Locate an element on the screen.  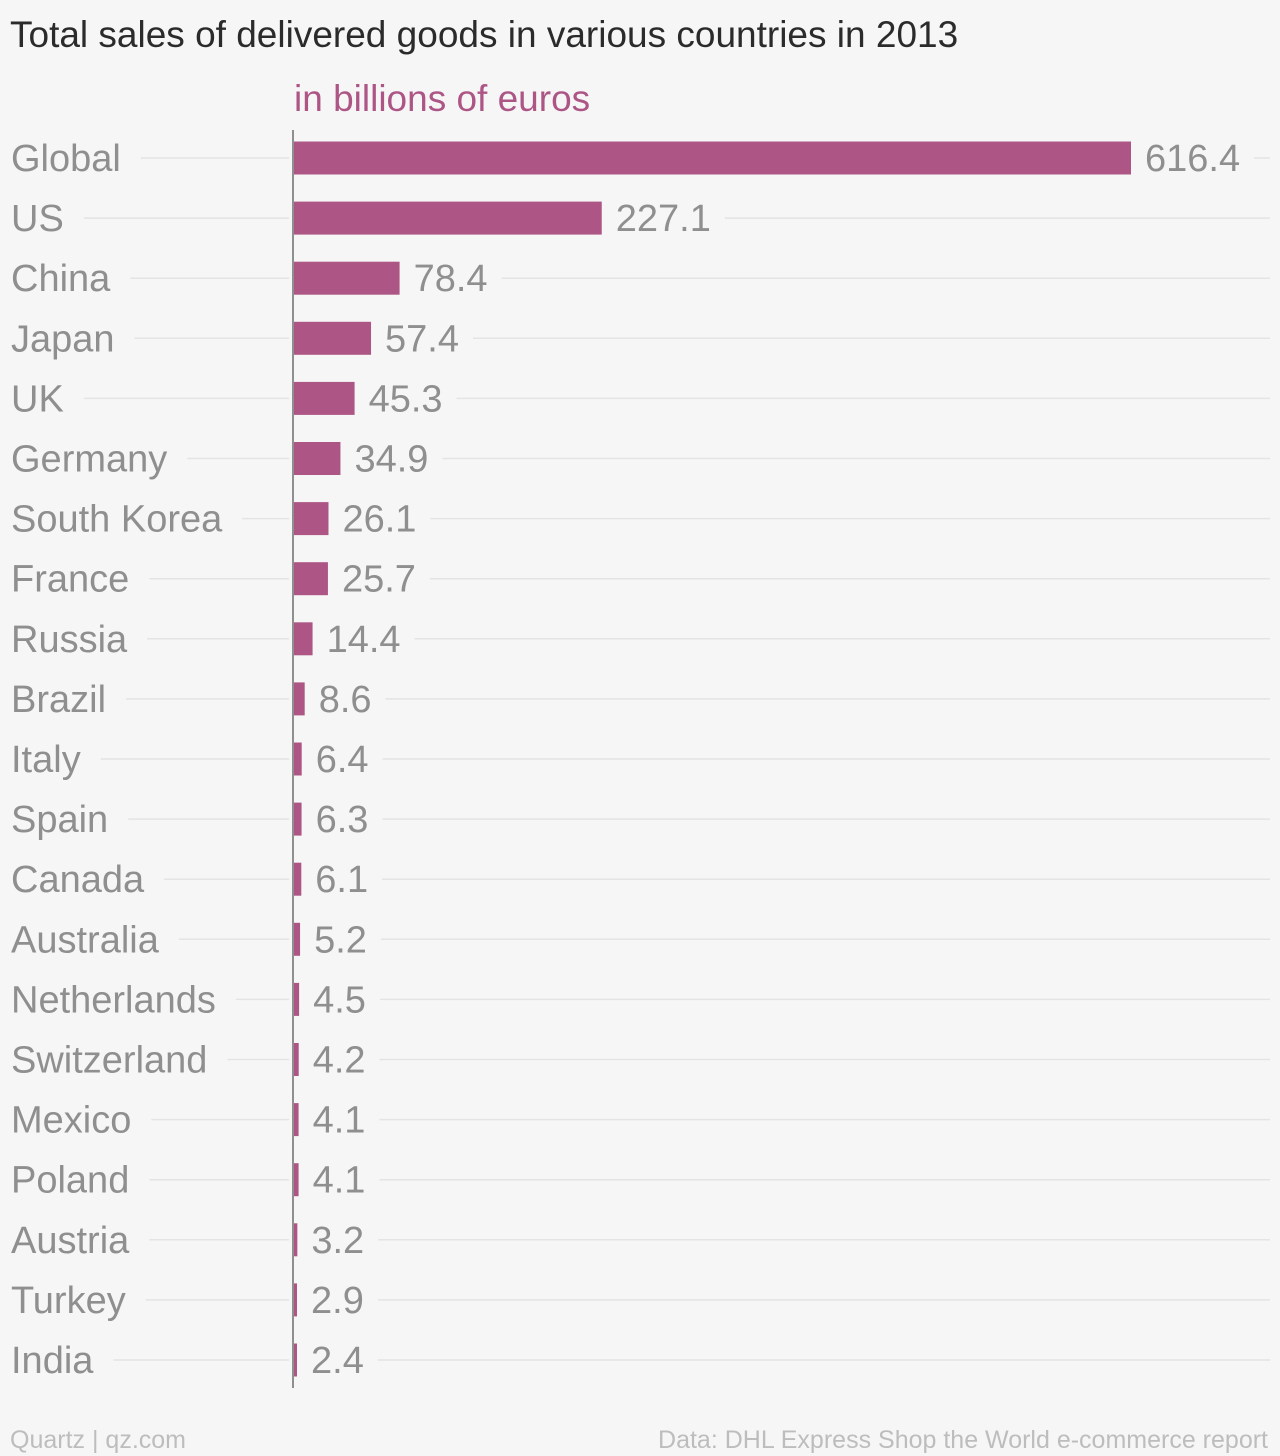
category-label: Turkey is located at coordinates (68, 1301).